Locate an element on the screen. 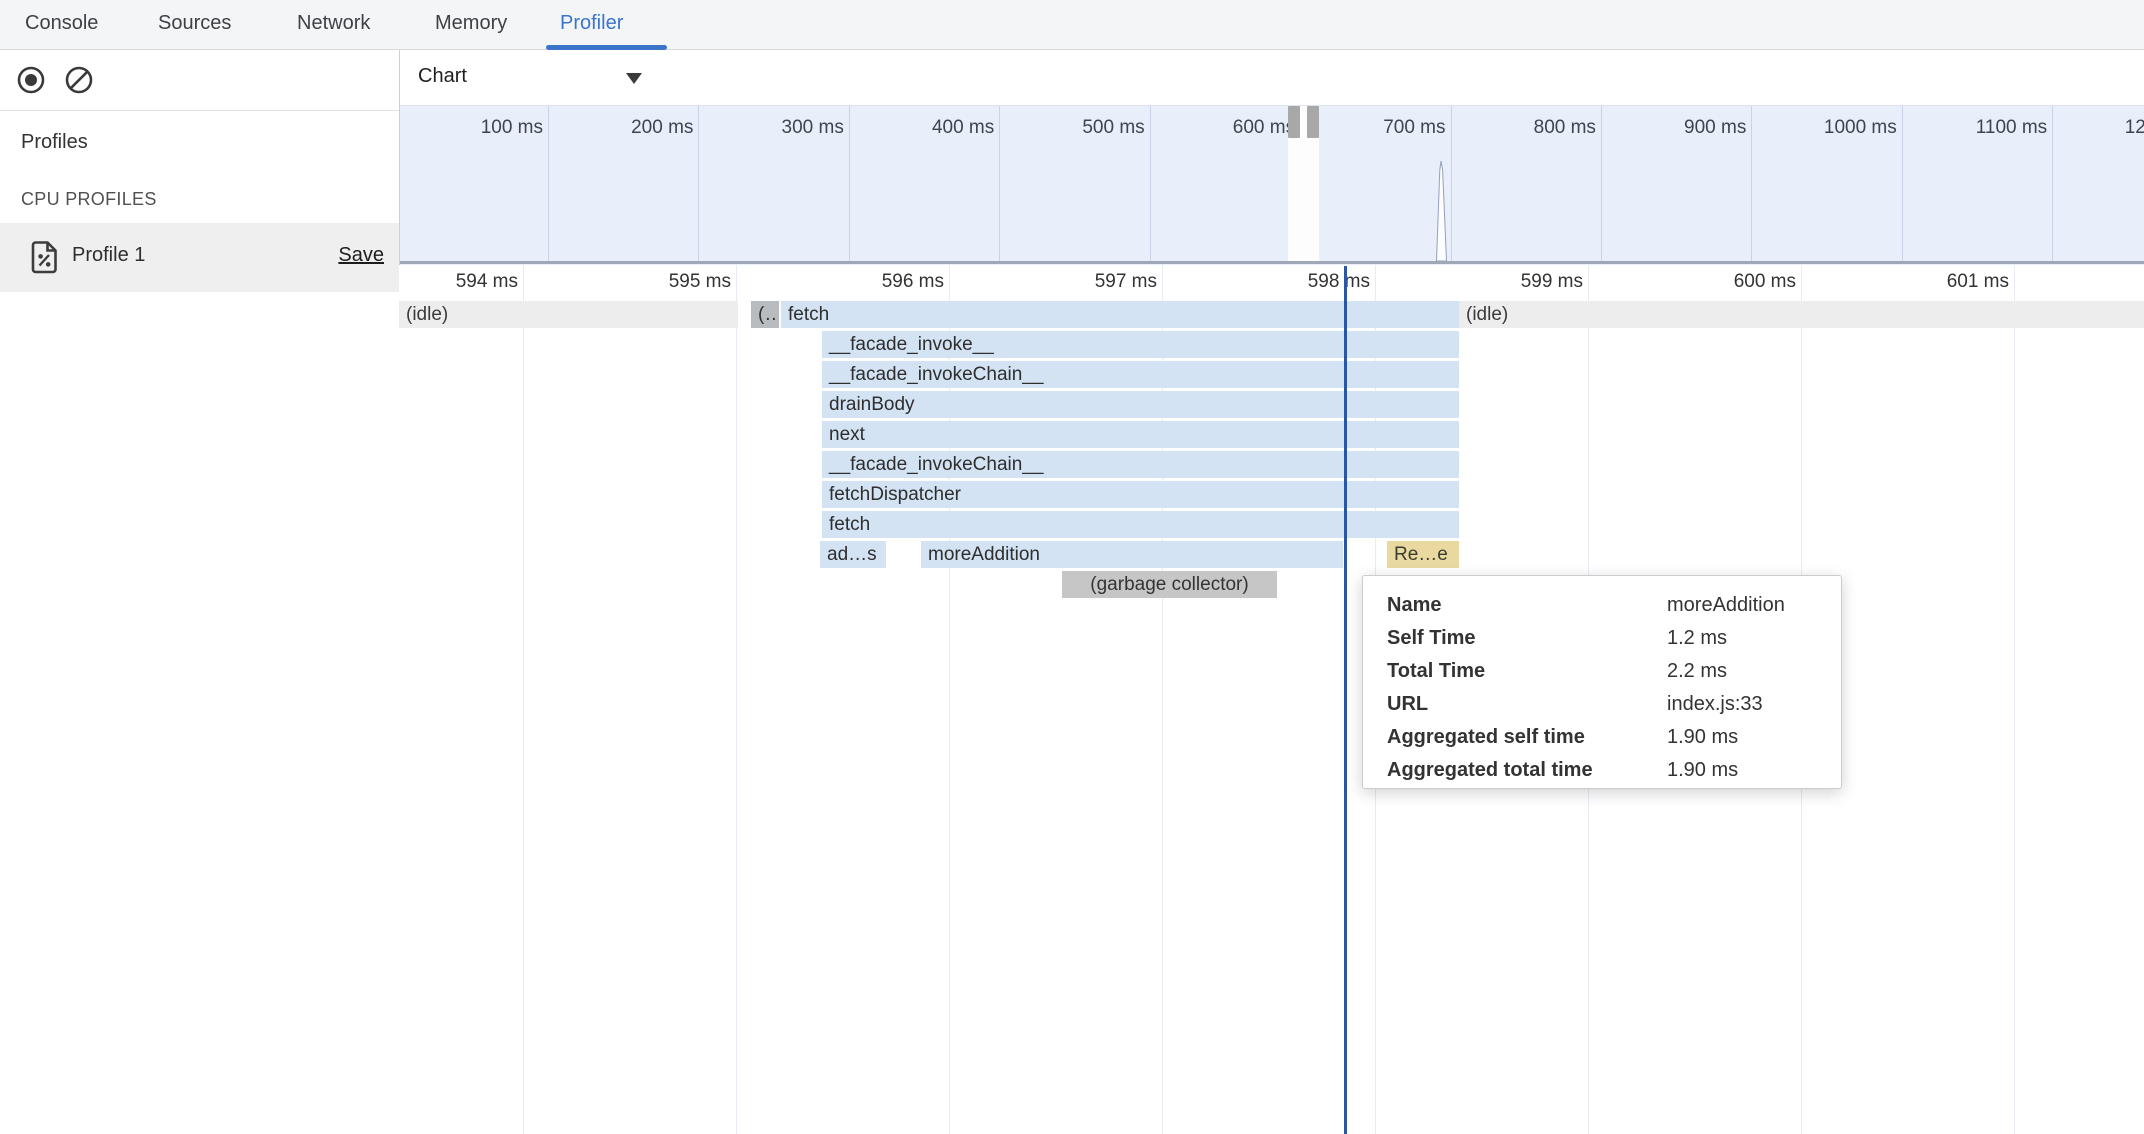 This screenshot has width=2144, height=1134. tooltip-row: Total Time 2.2 ms is located at coordinates (1614, 671).